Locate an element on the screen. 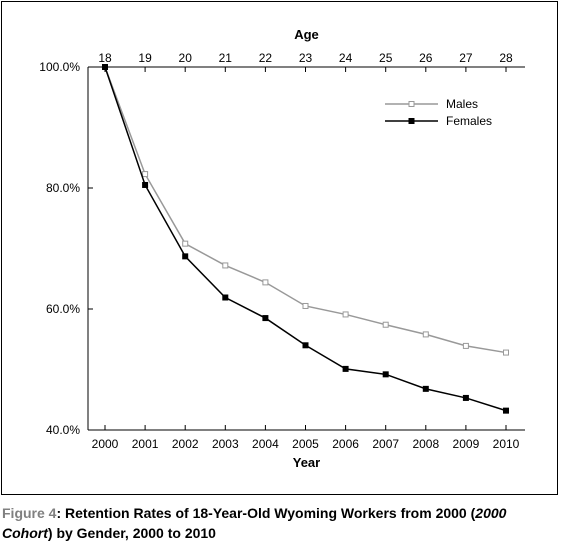 The height and width of the screenshot is (549, 562). top-x-tick-label: 27 is located at coordinates (466, 58).